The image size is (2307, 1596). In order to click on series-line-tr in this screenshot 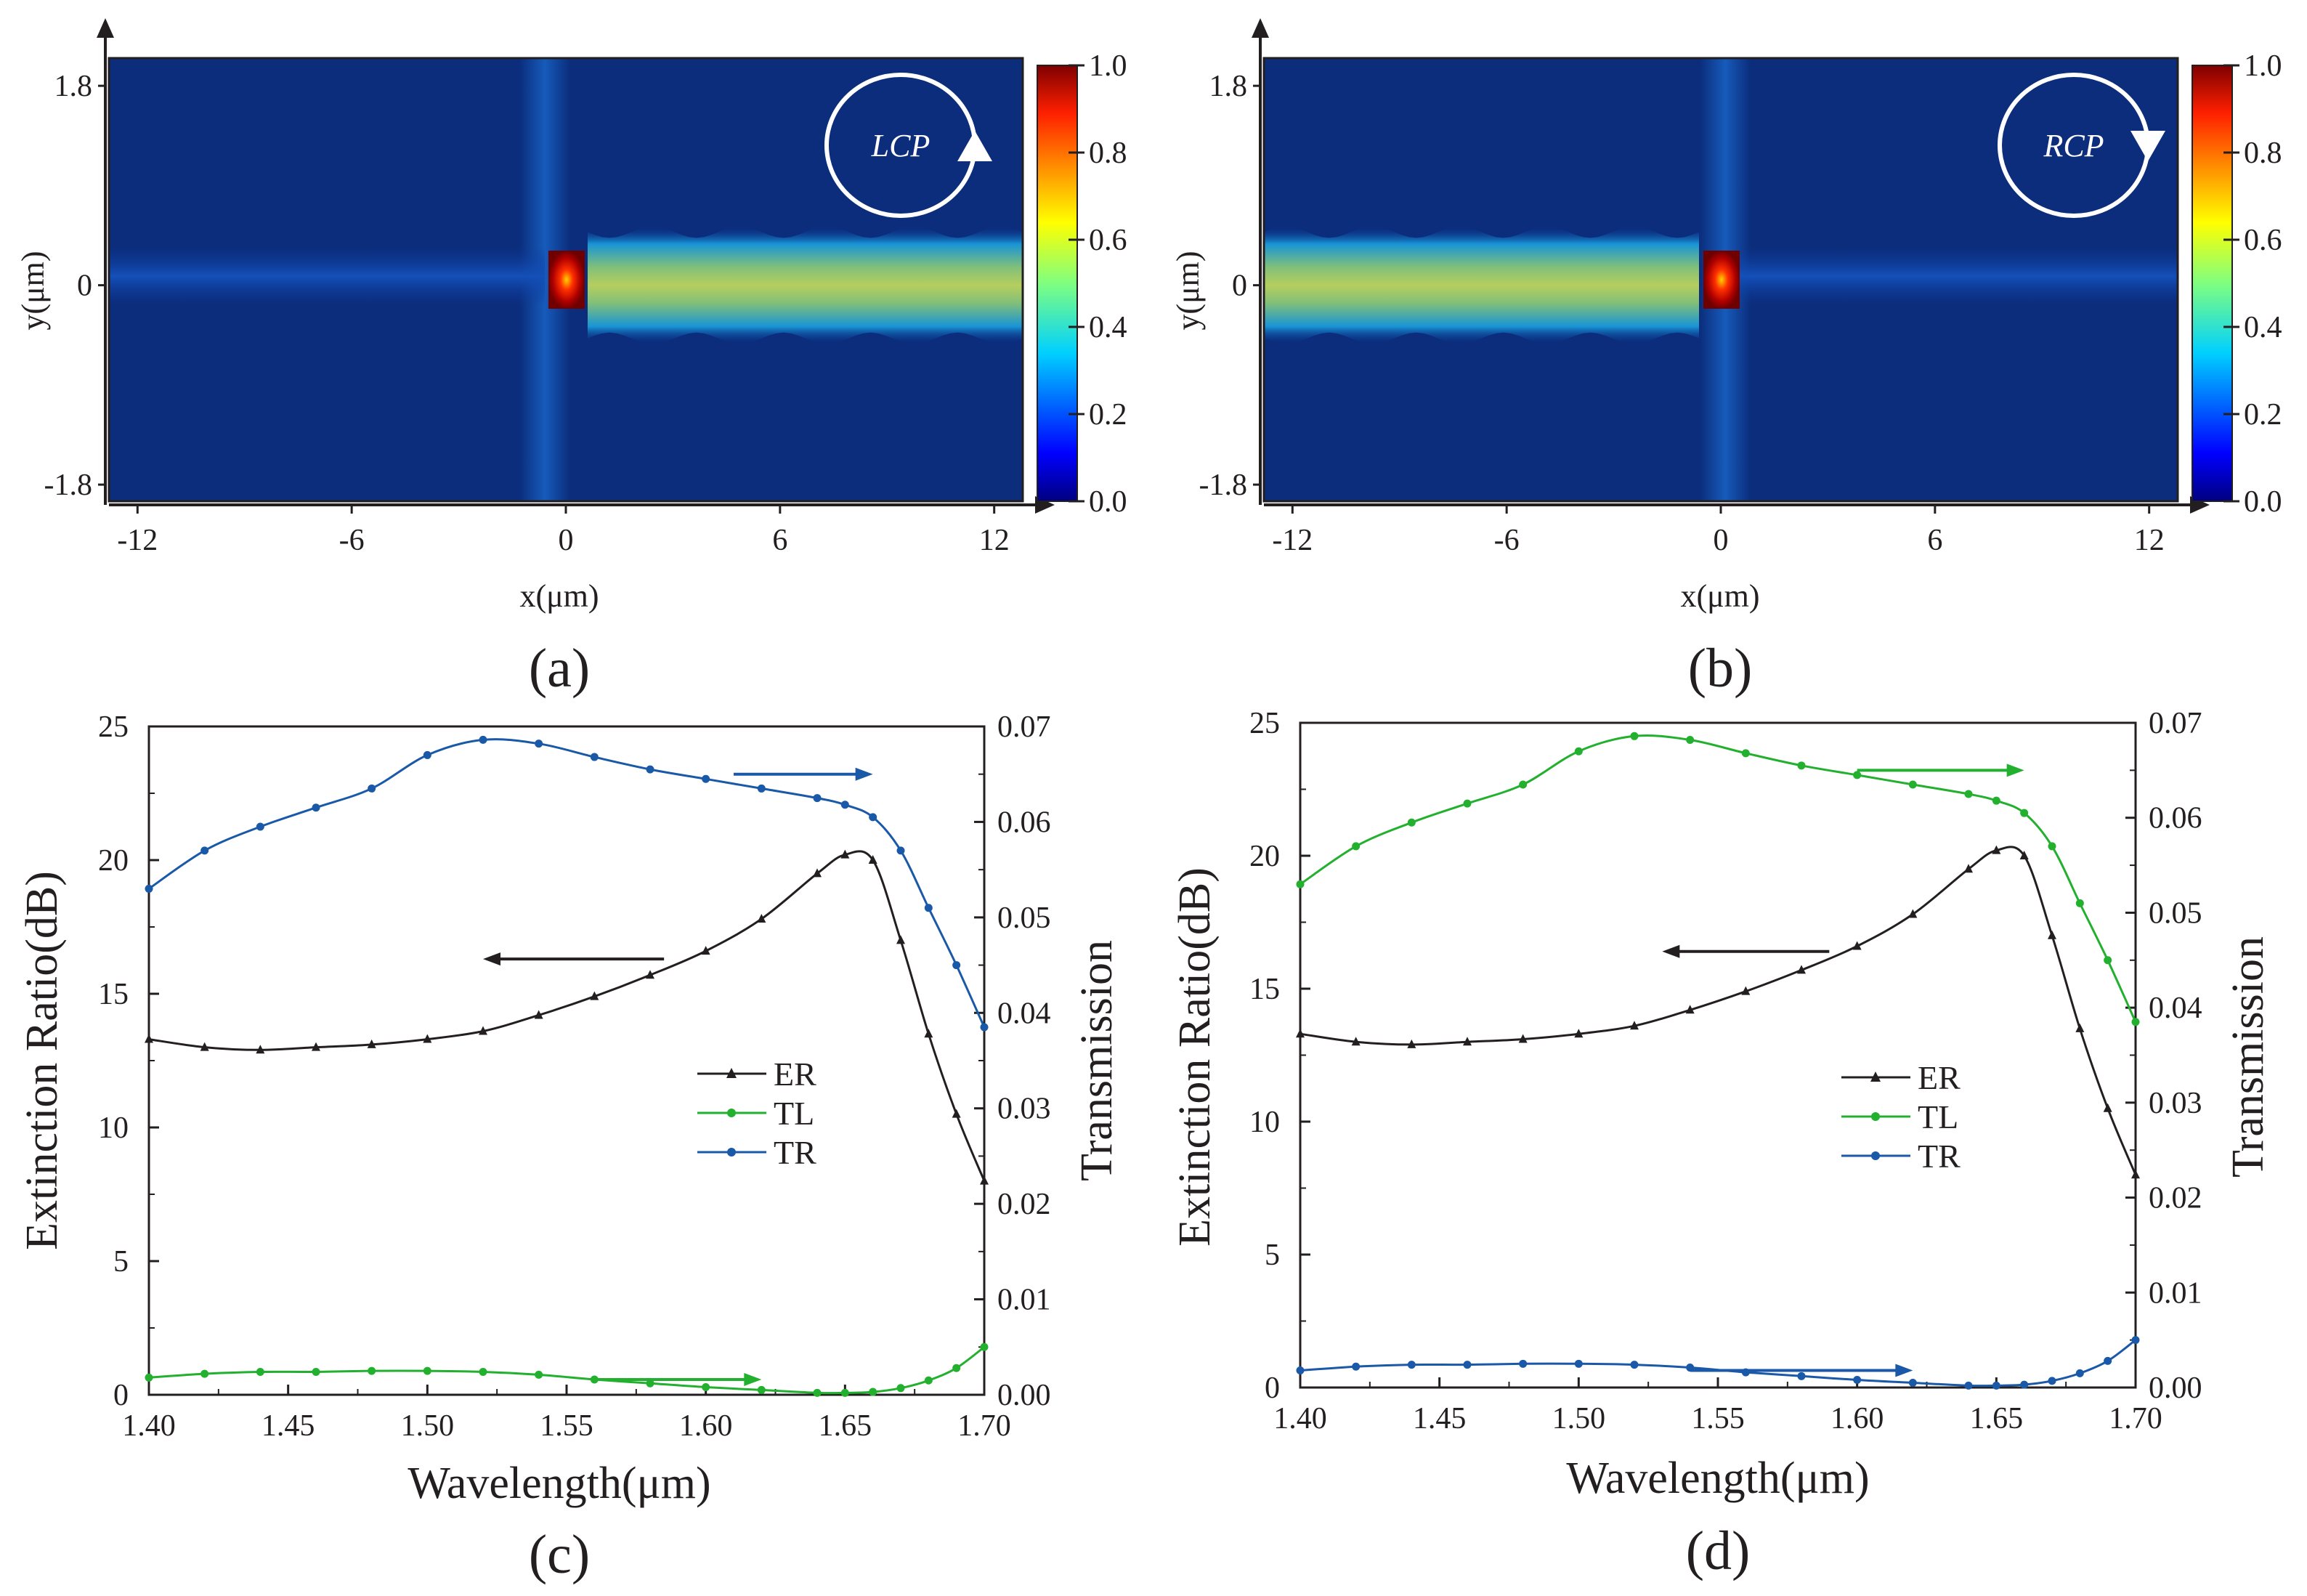, I will do `click(567, 883)`.